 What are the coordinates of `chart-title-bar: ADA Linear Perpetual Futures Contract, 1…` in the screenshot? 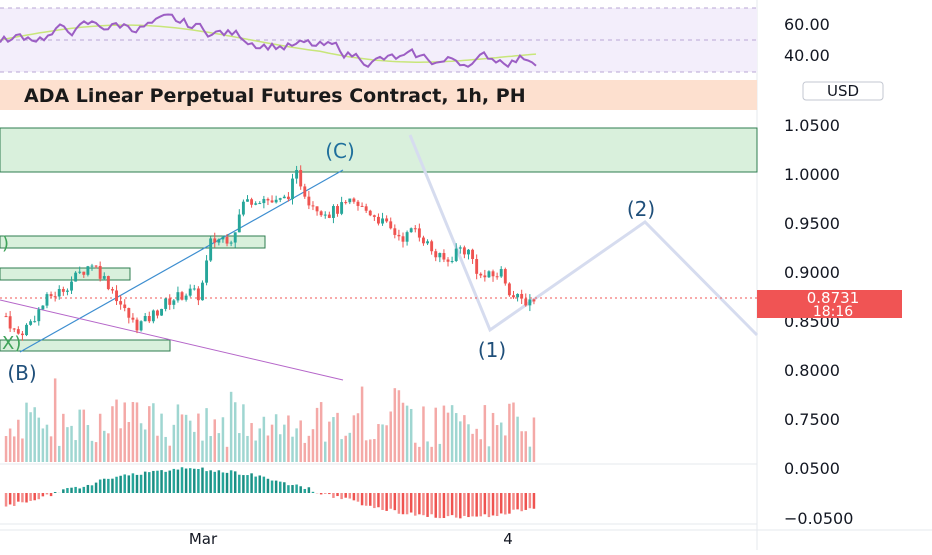 It's located at (378, 95).